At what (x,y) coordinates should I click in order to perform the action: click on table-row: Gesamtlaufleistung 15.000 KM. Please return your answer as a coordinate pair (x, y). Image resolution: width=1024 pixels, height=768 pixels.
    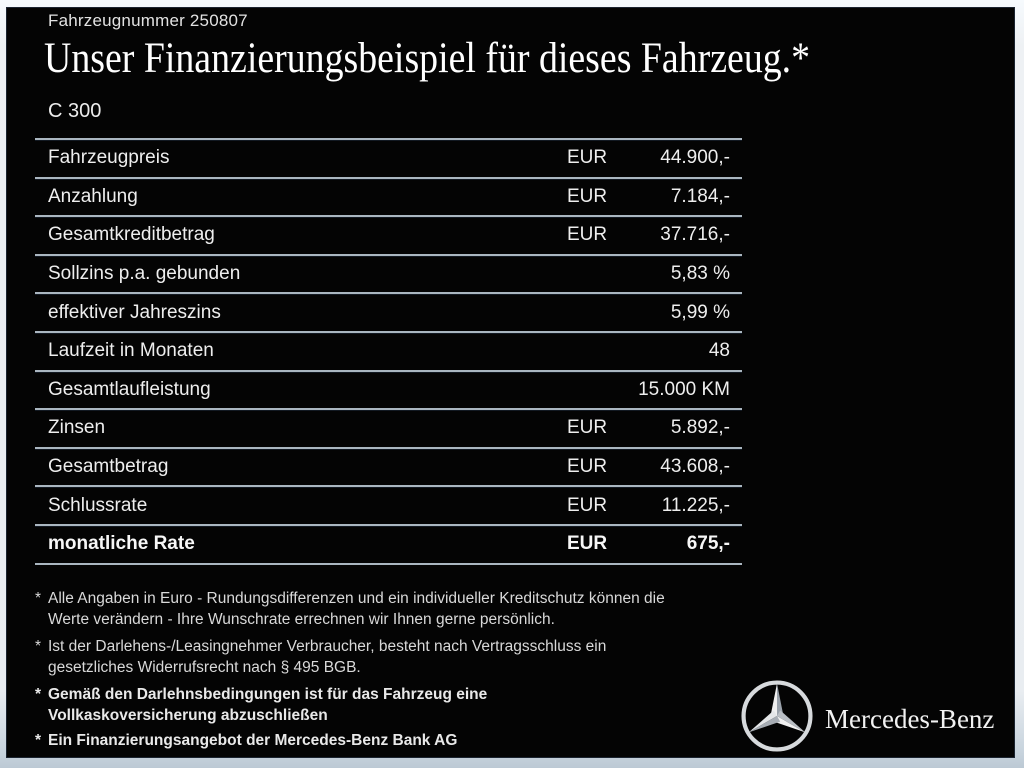
    Looking at the image, I should click on (388, 389).